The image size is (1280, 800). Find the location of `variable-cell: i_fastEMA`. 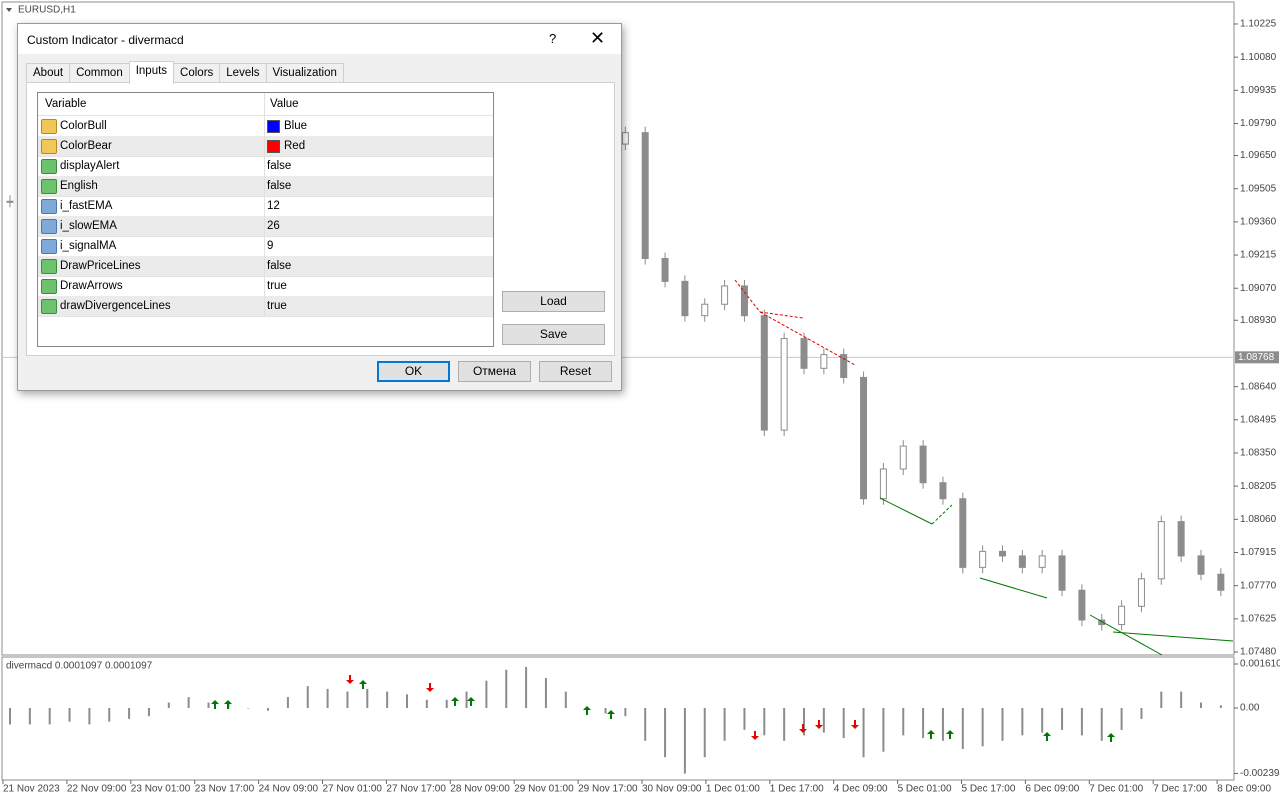

variable-cell: i_fastEMA is located at coordinates (86, 206).